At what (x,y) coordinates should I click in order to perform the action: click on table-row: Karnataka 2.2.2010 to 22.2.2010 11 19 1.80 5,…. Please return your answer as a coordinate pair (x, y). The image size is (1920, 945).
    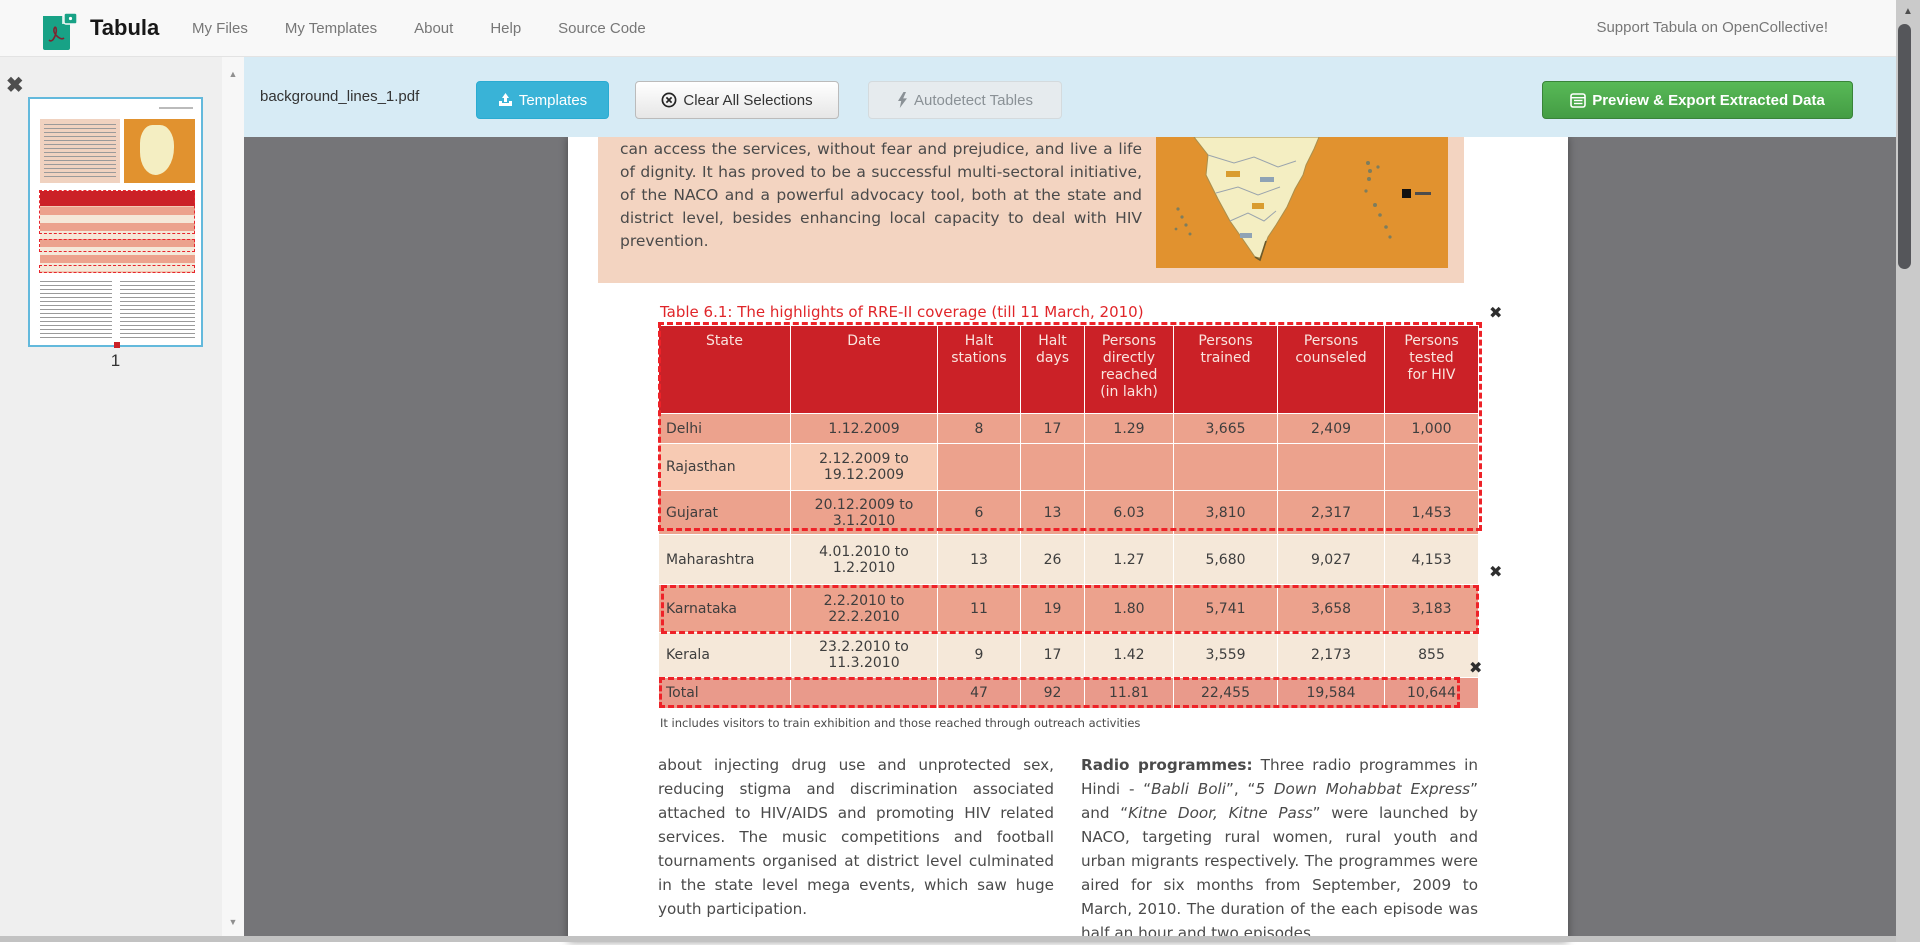
    Looking at the image, I should click on (1068, 608).